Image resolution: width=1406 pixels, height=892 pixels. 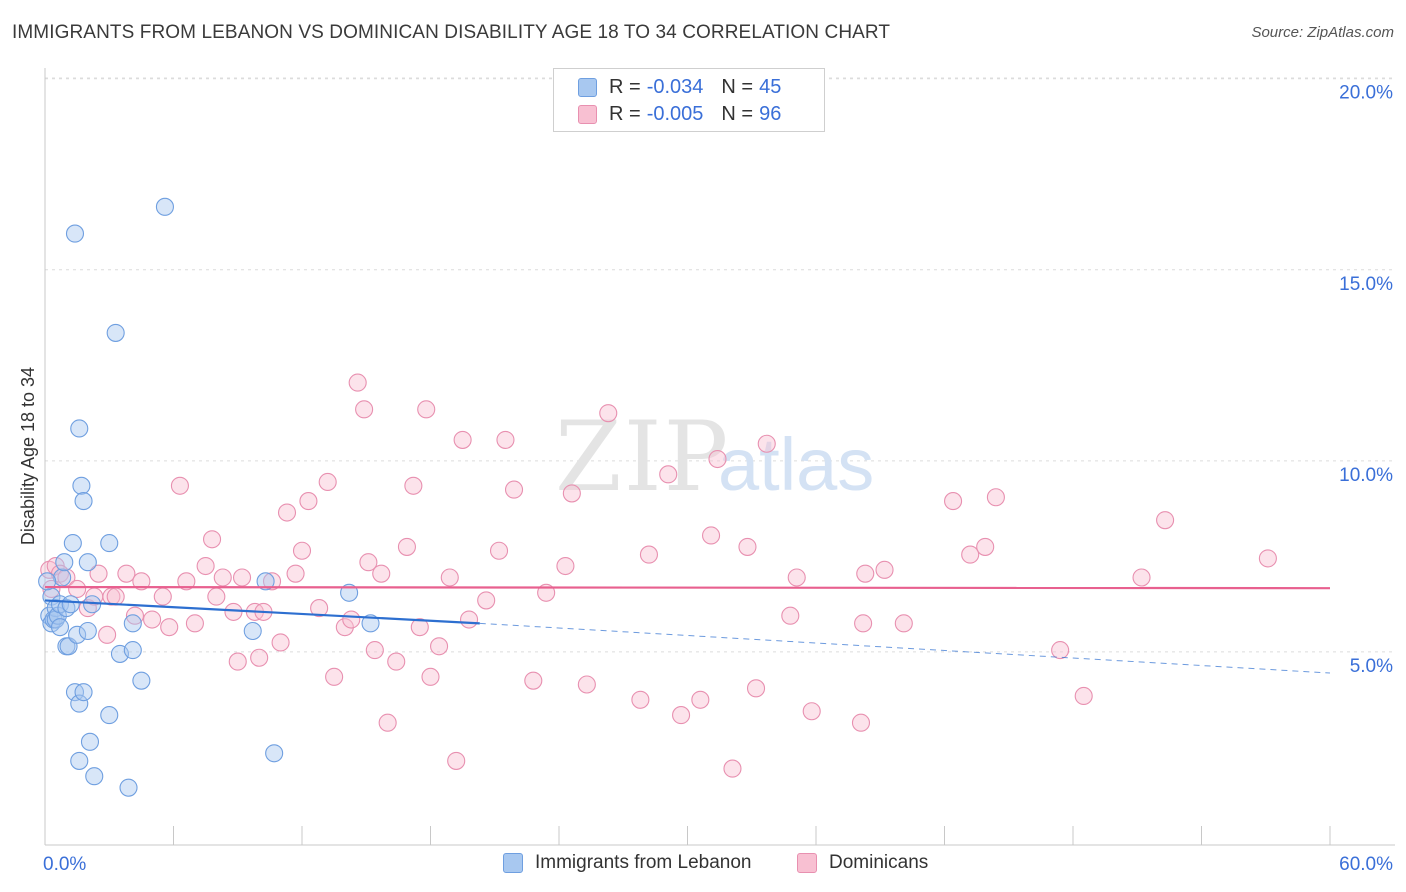 What do you see at coordinates (687, 587) in the screenshot?
I see `trendline-dominicans` at bounding box center [687, 587].